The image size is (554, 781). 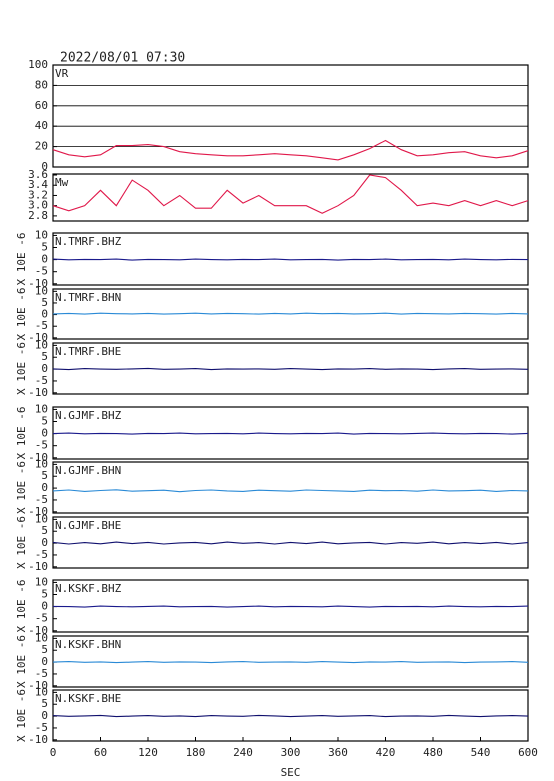 What do you see at coordinates (38, 64) in the screenshot?
I see `y-tick-label: 100` at bounding box center [38, 64].